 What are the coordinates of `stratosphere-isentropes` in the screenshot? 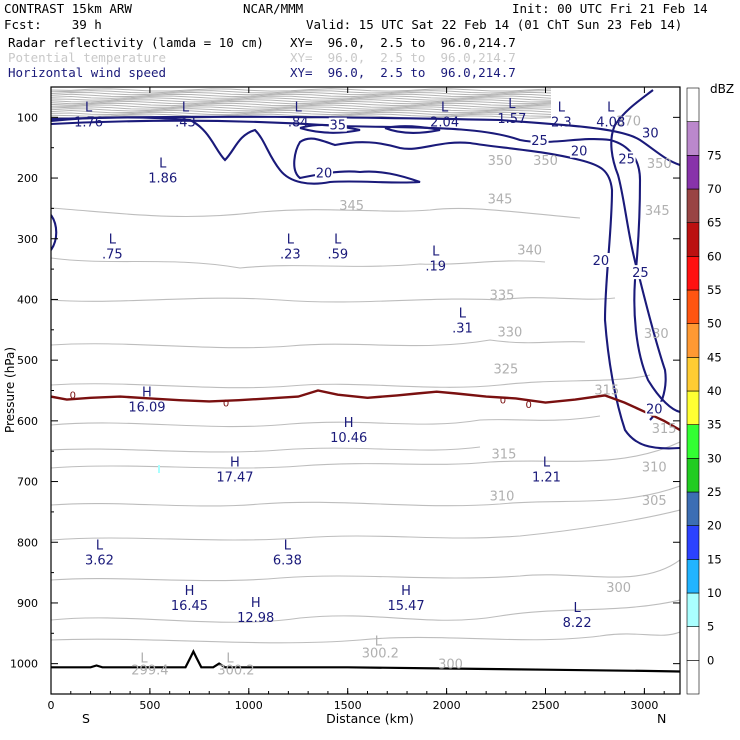 It's located at (301, 103).